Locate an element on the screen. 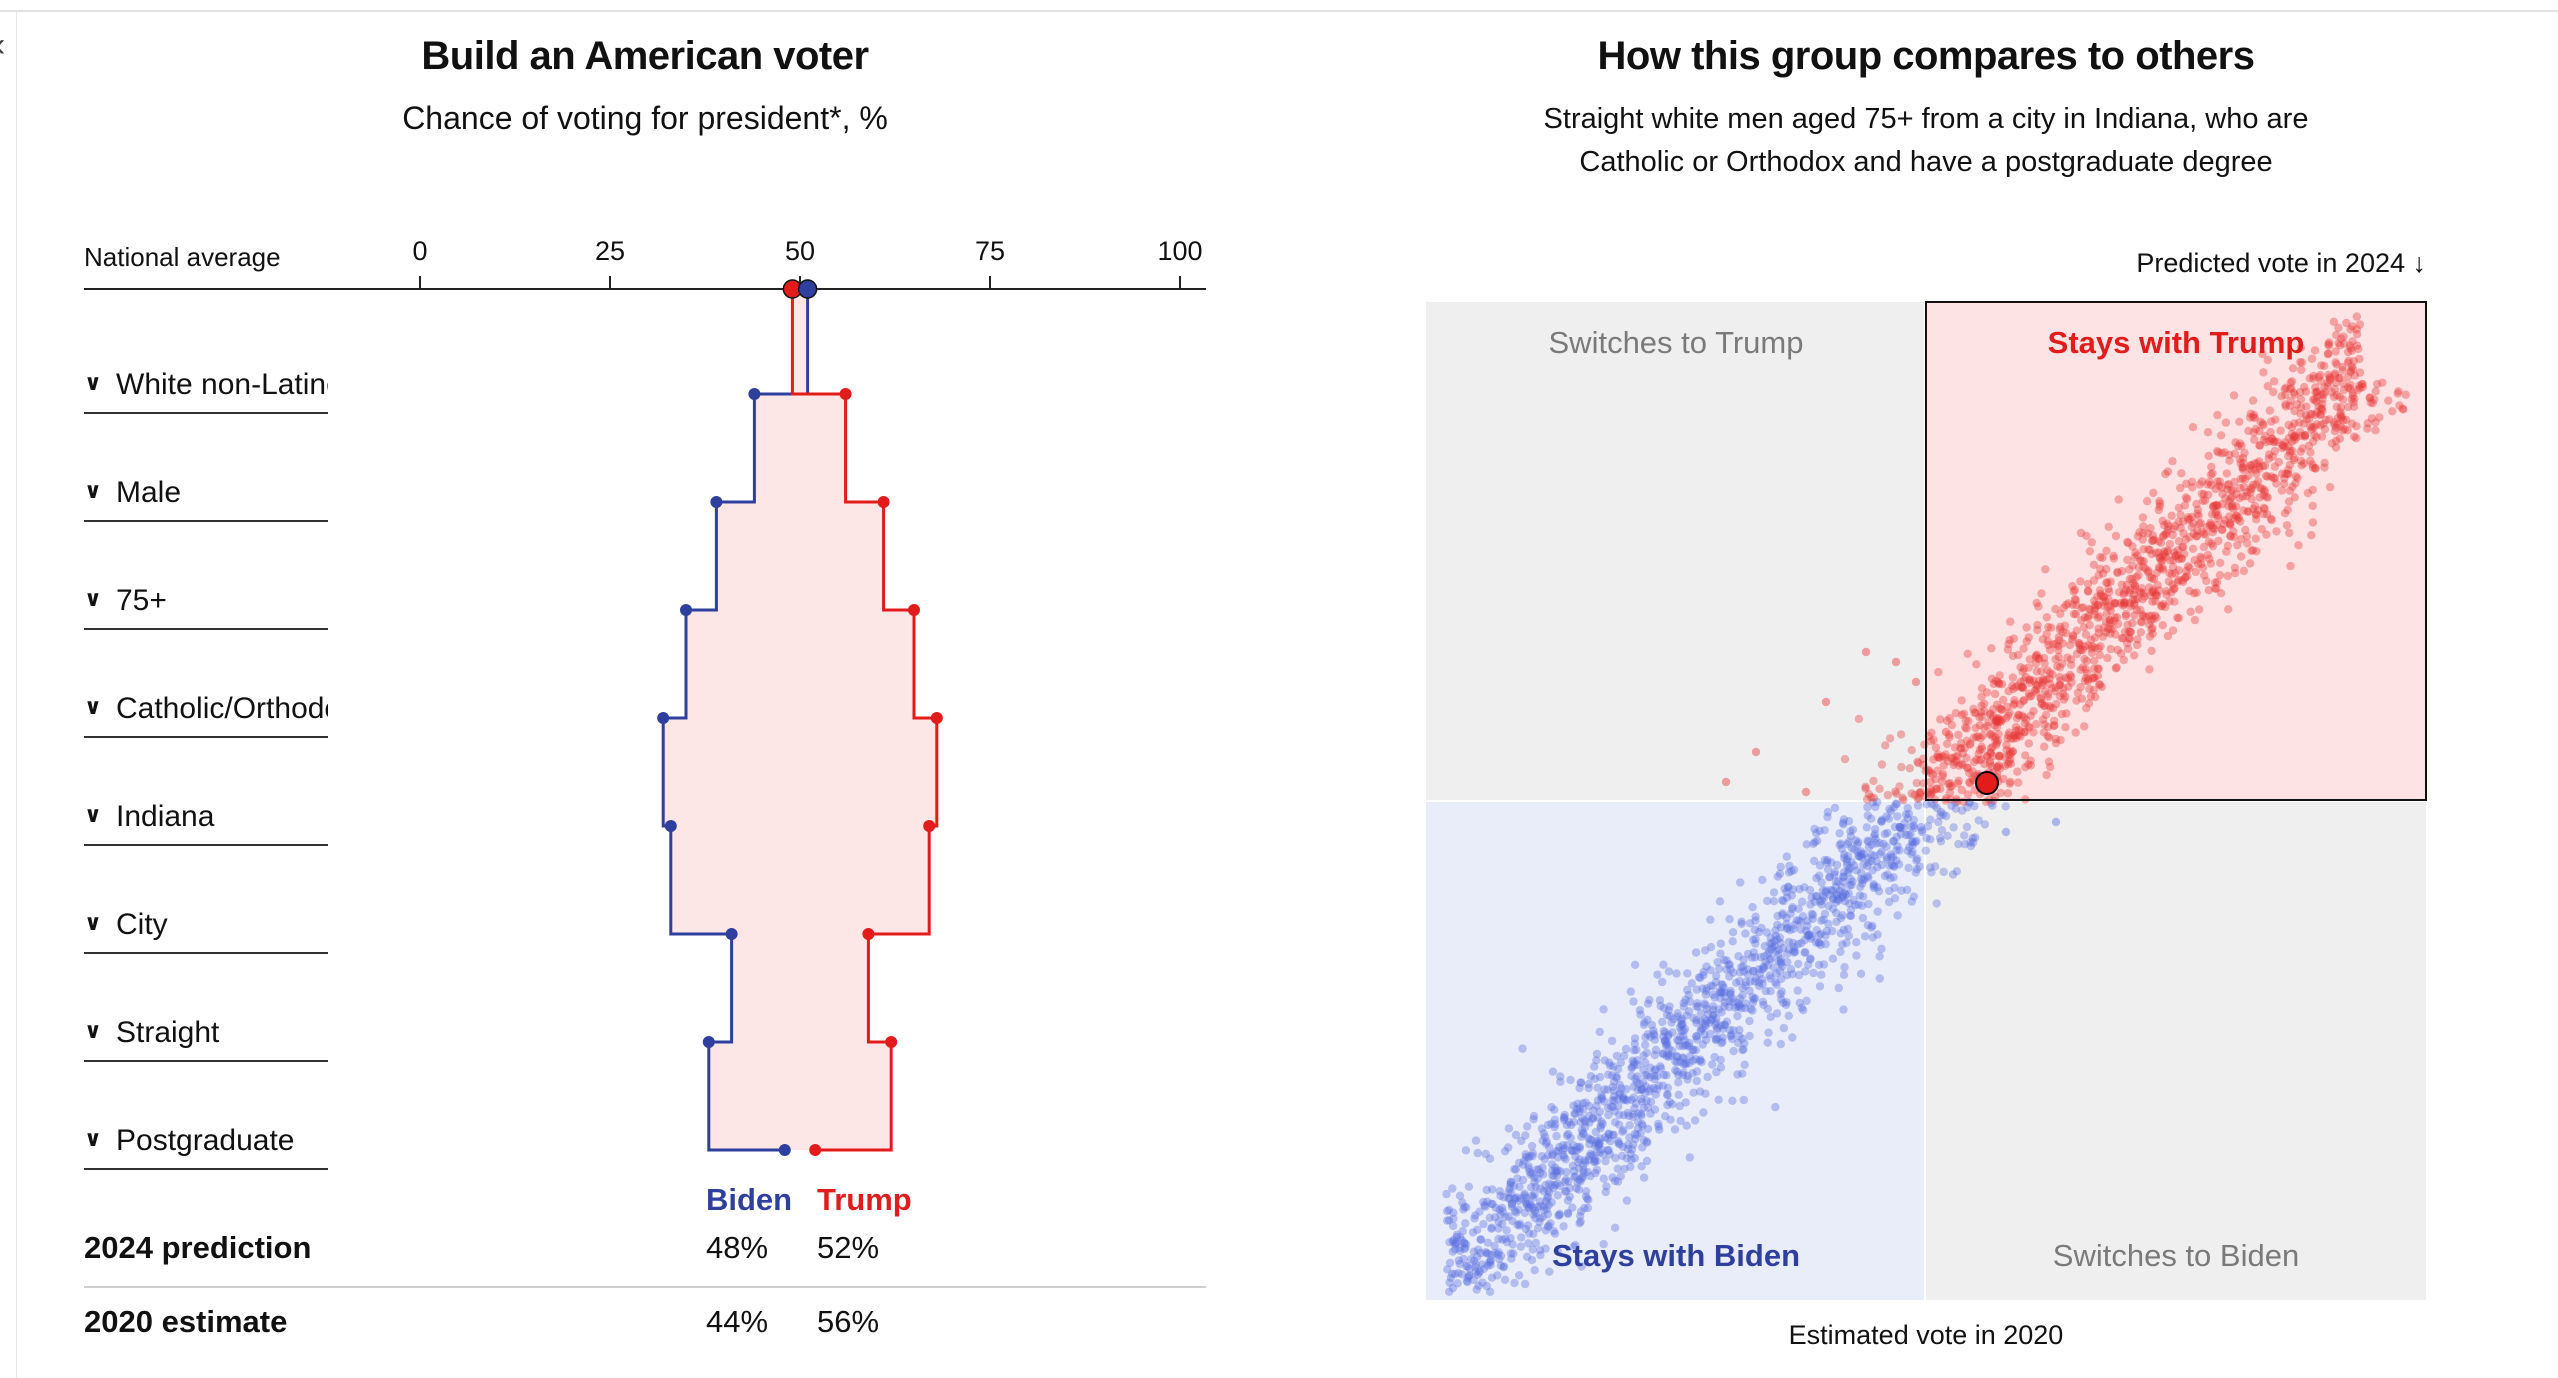 Image resolution: width=2558 pixels, height=1378 pixels. window-top-border is located at coordinates (1279, 6).